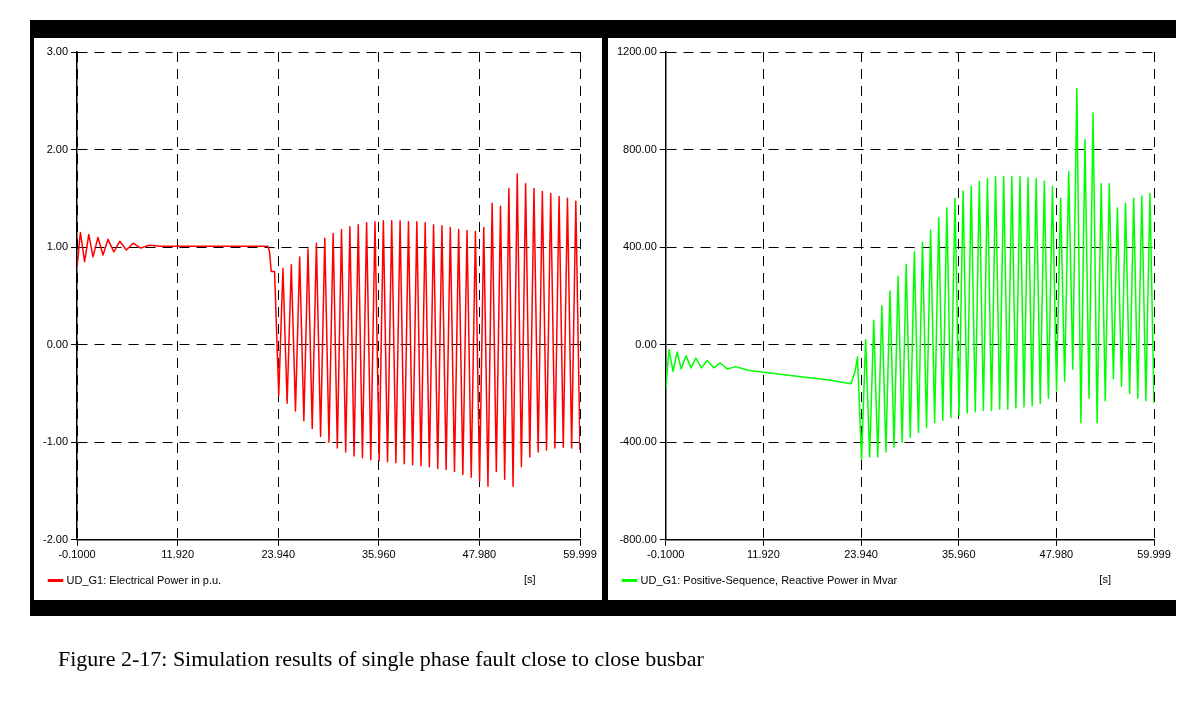 The width and height of the screenshot is (1184, 710). Describe the element at coordinates (144, 579) in the screenshot. I see `legend-label: UD_G1: Electrical Power in p.u.` at that location.